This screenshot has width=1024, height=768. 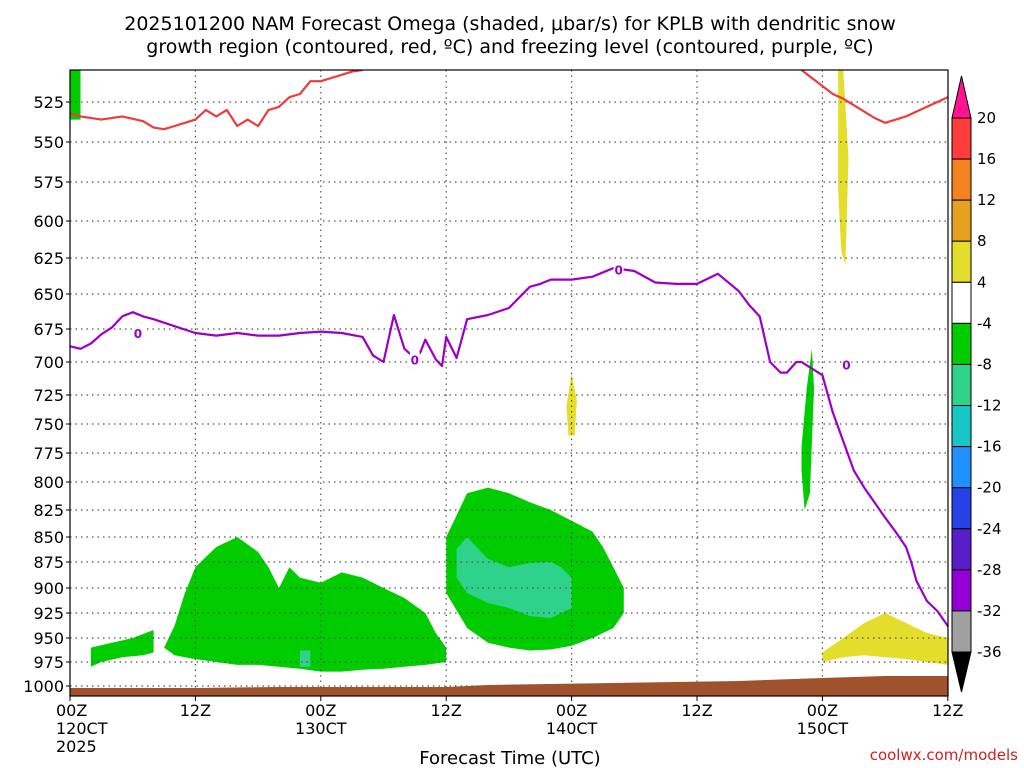 What do you see at coordinates (76, 746) in the screenshot?
I see `x-tick-label: 2025` at bounding box center [76, 746].